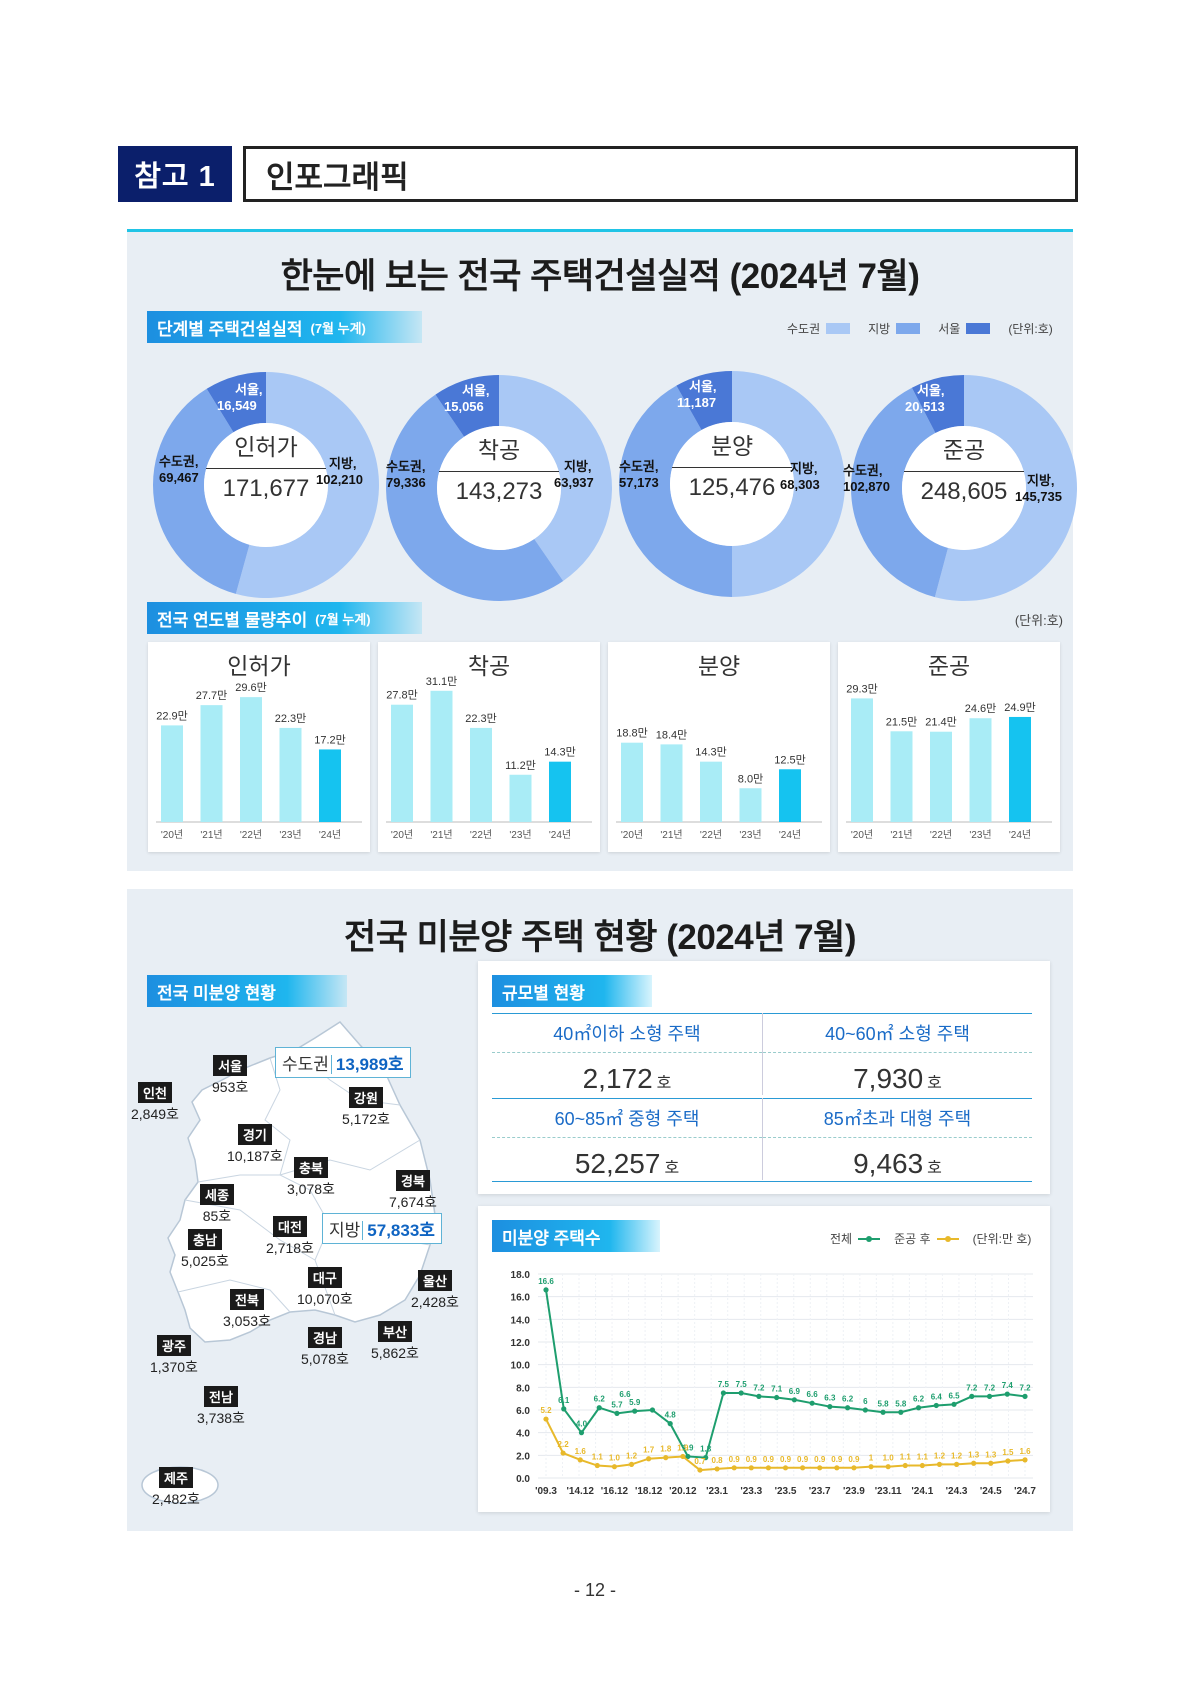  Describe the element at coordinates (862, 835) in the screenshot. I see `bar-category-label: '20년` at that location.